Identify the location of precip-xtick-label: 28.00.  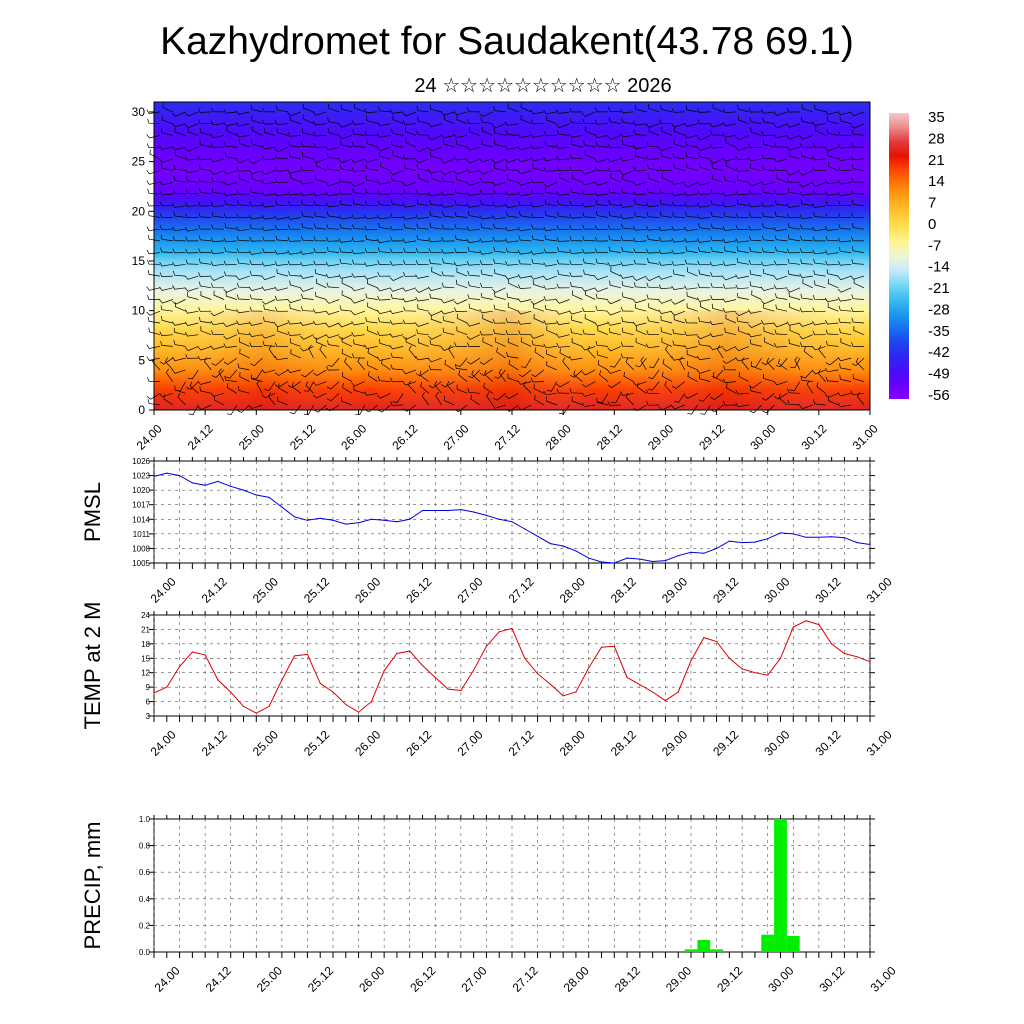
(576, 978).